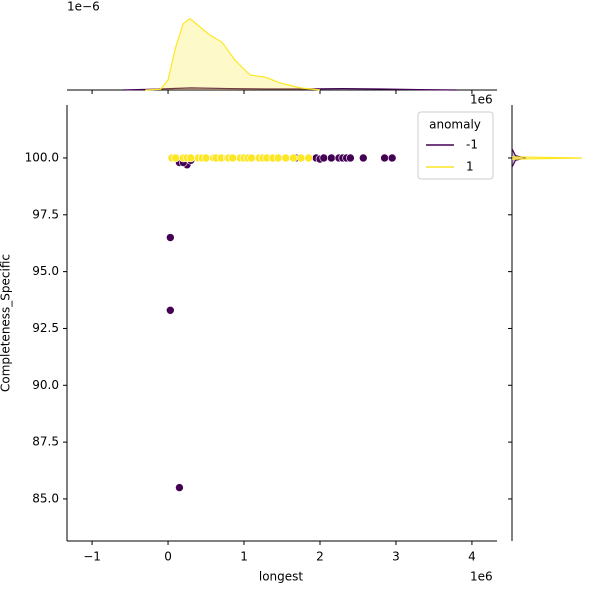  What do you see at coordinates (470, 167) in the screenshot?
I see `legend-label: 1` at bounding box center [470, 167].